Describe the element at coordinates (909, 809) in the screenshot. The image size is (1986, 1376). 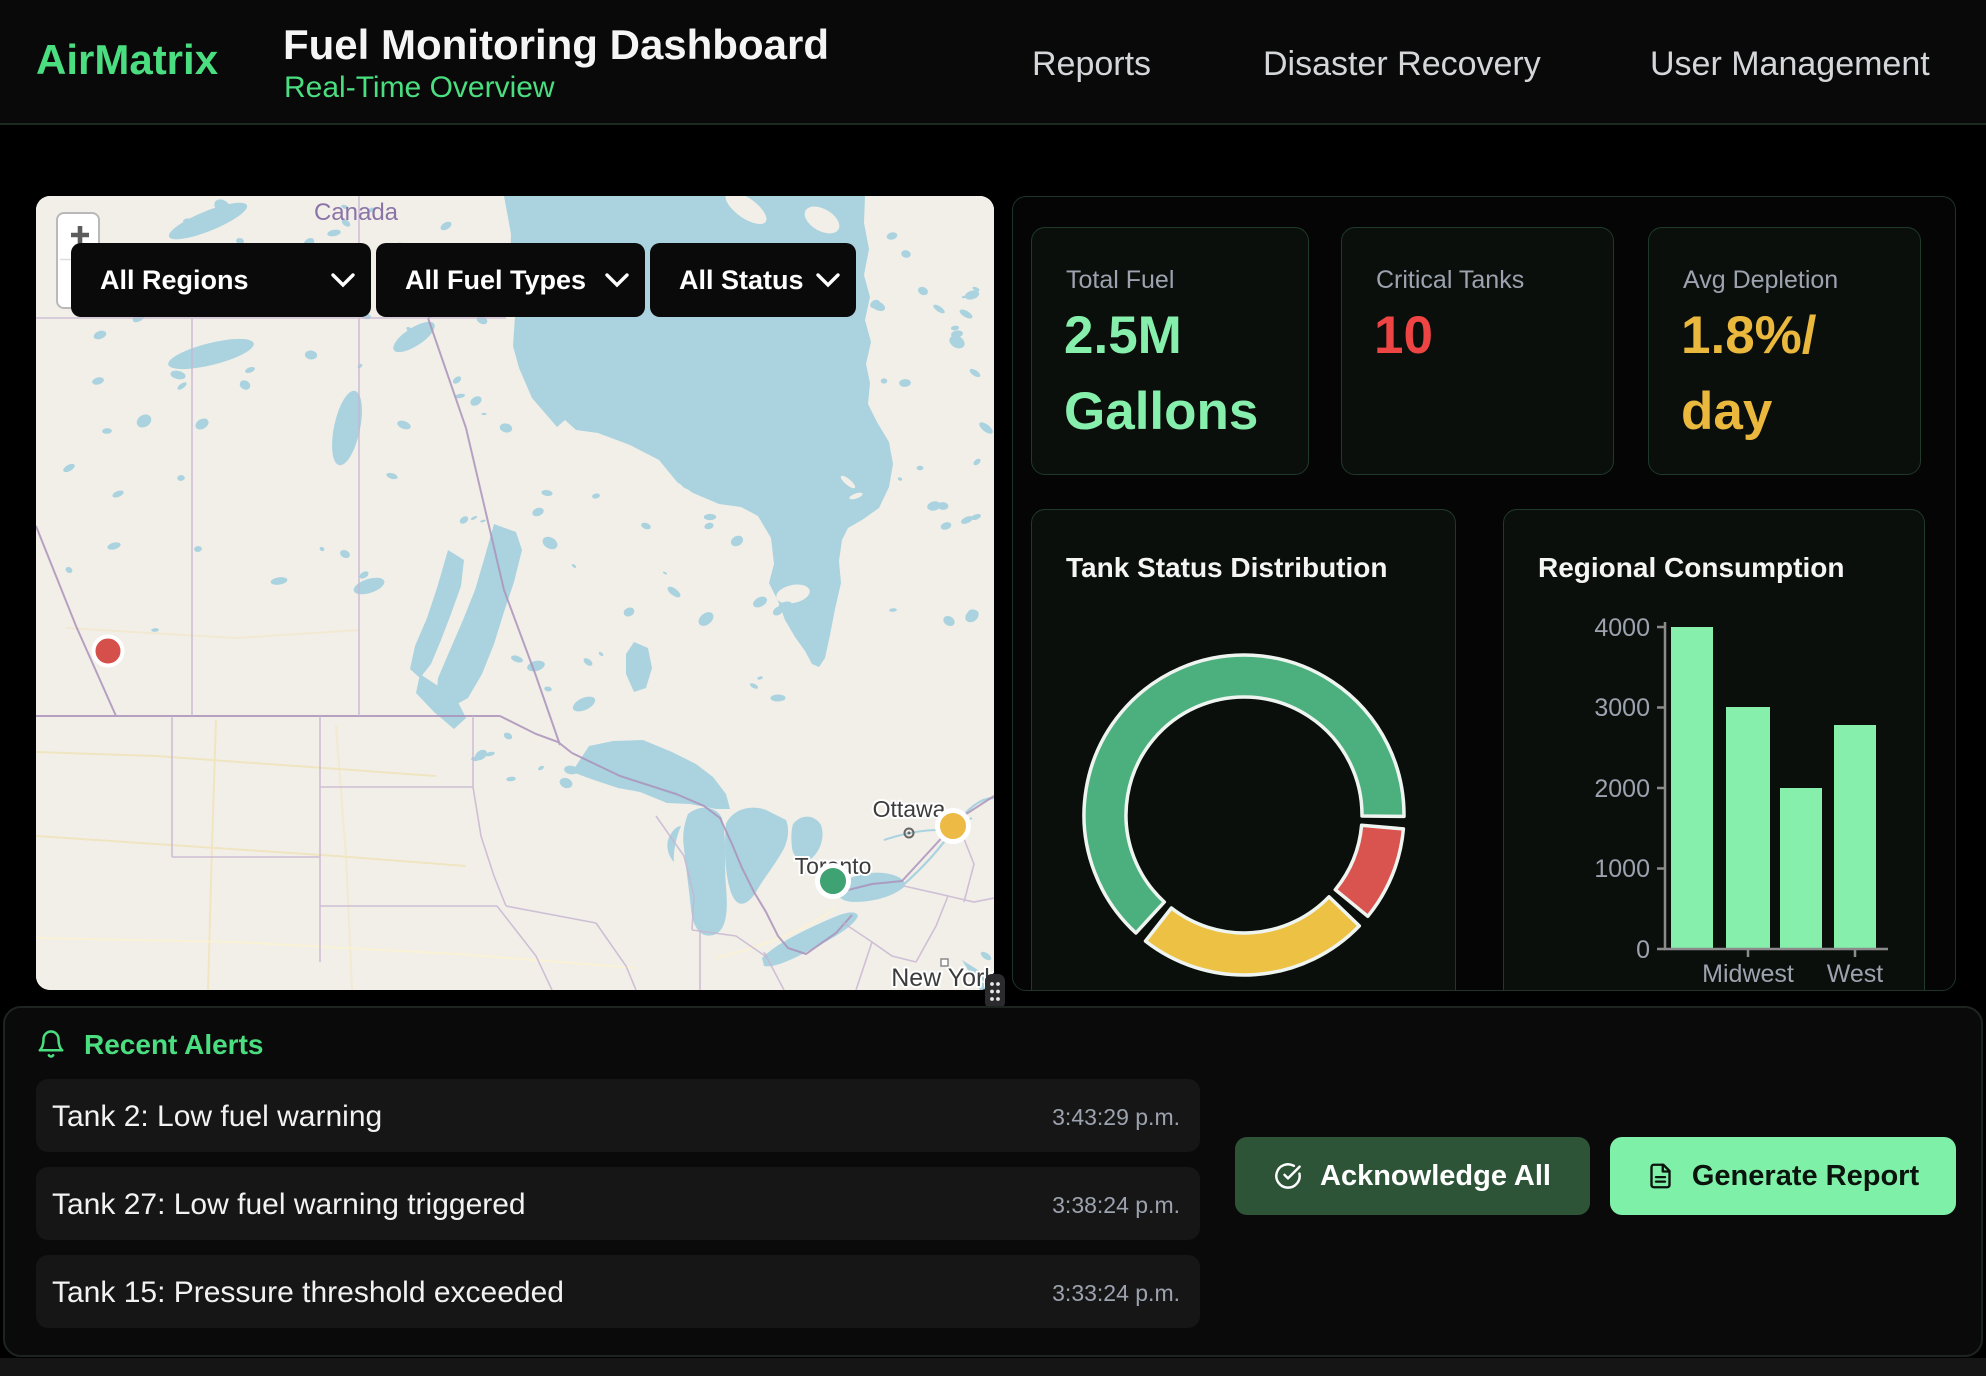
I see `svg-text: Ottawa` at that location.